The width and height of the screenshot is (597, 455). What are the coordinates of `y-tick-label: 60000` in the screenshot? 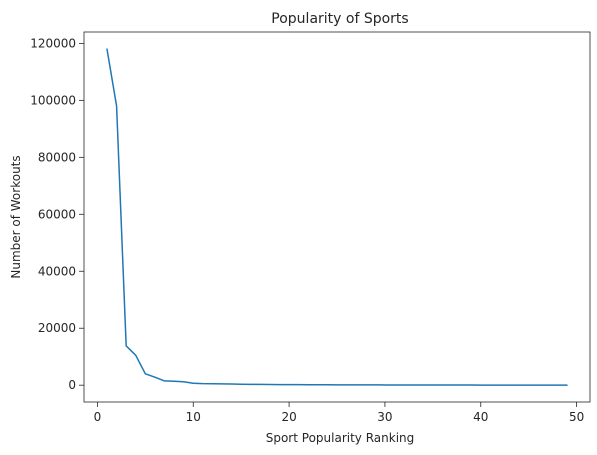 It's located at (57, 214).